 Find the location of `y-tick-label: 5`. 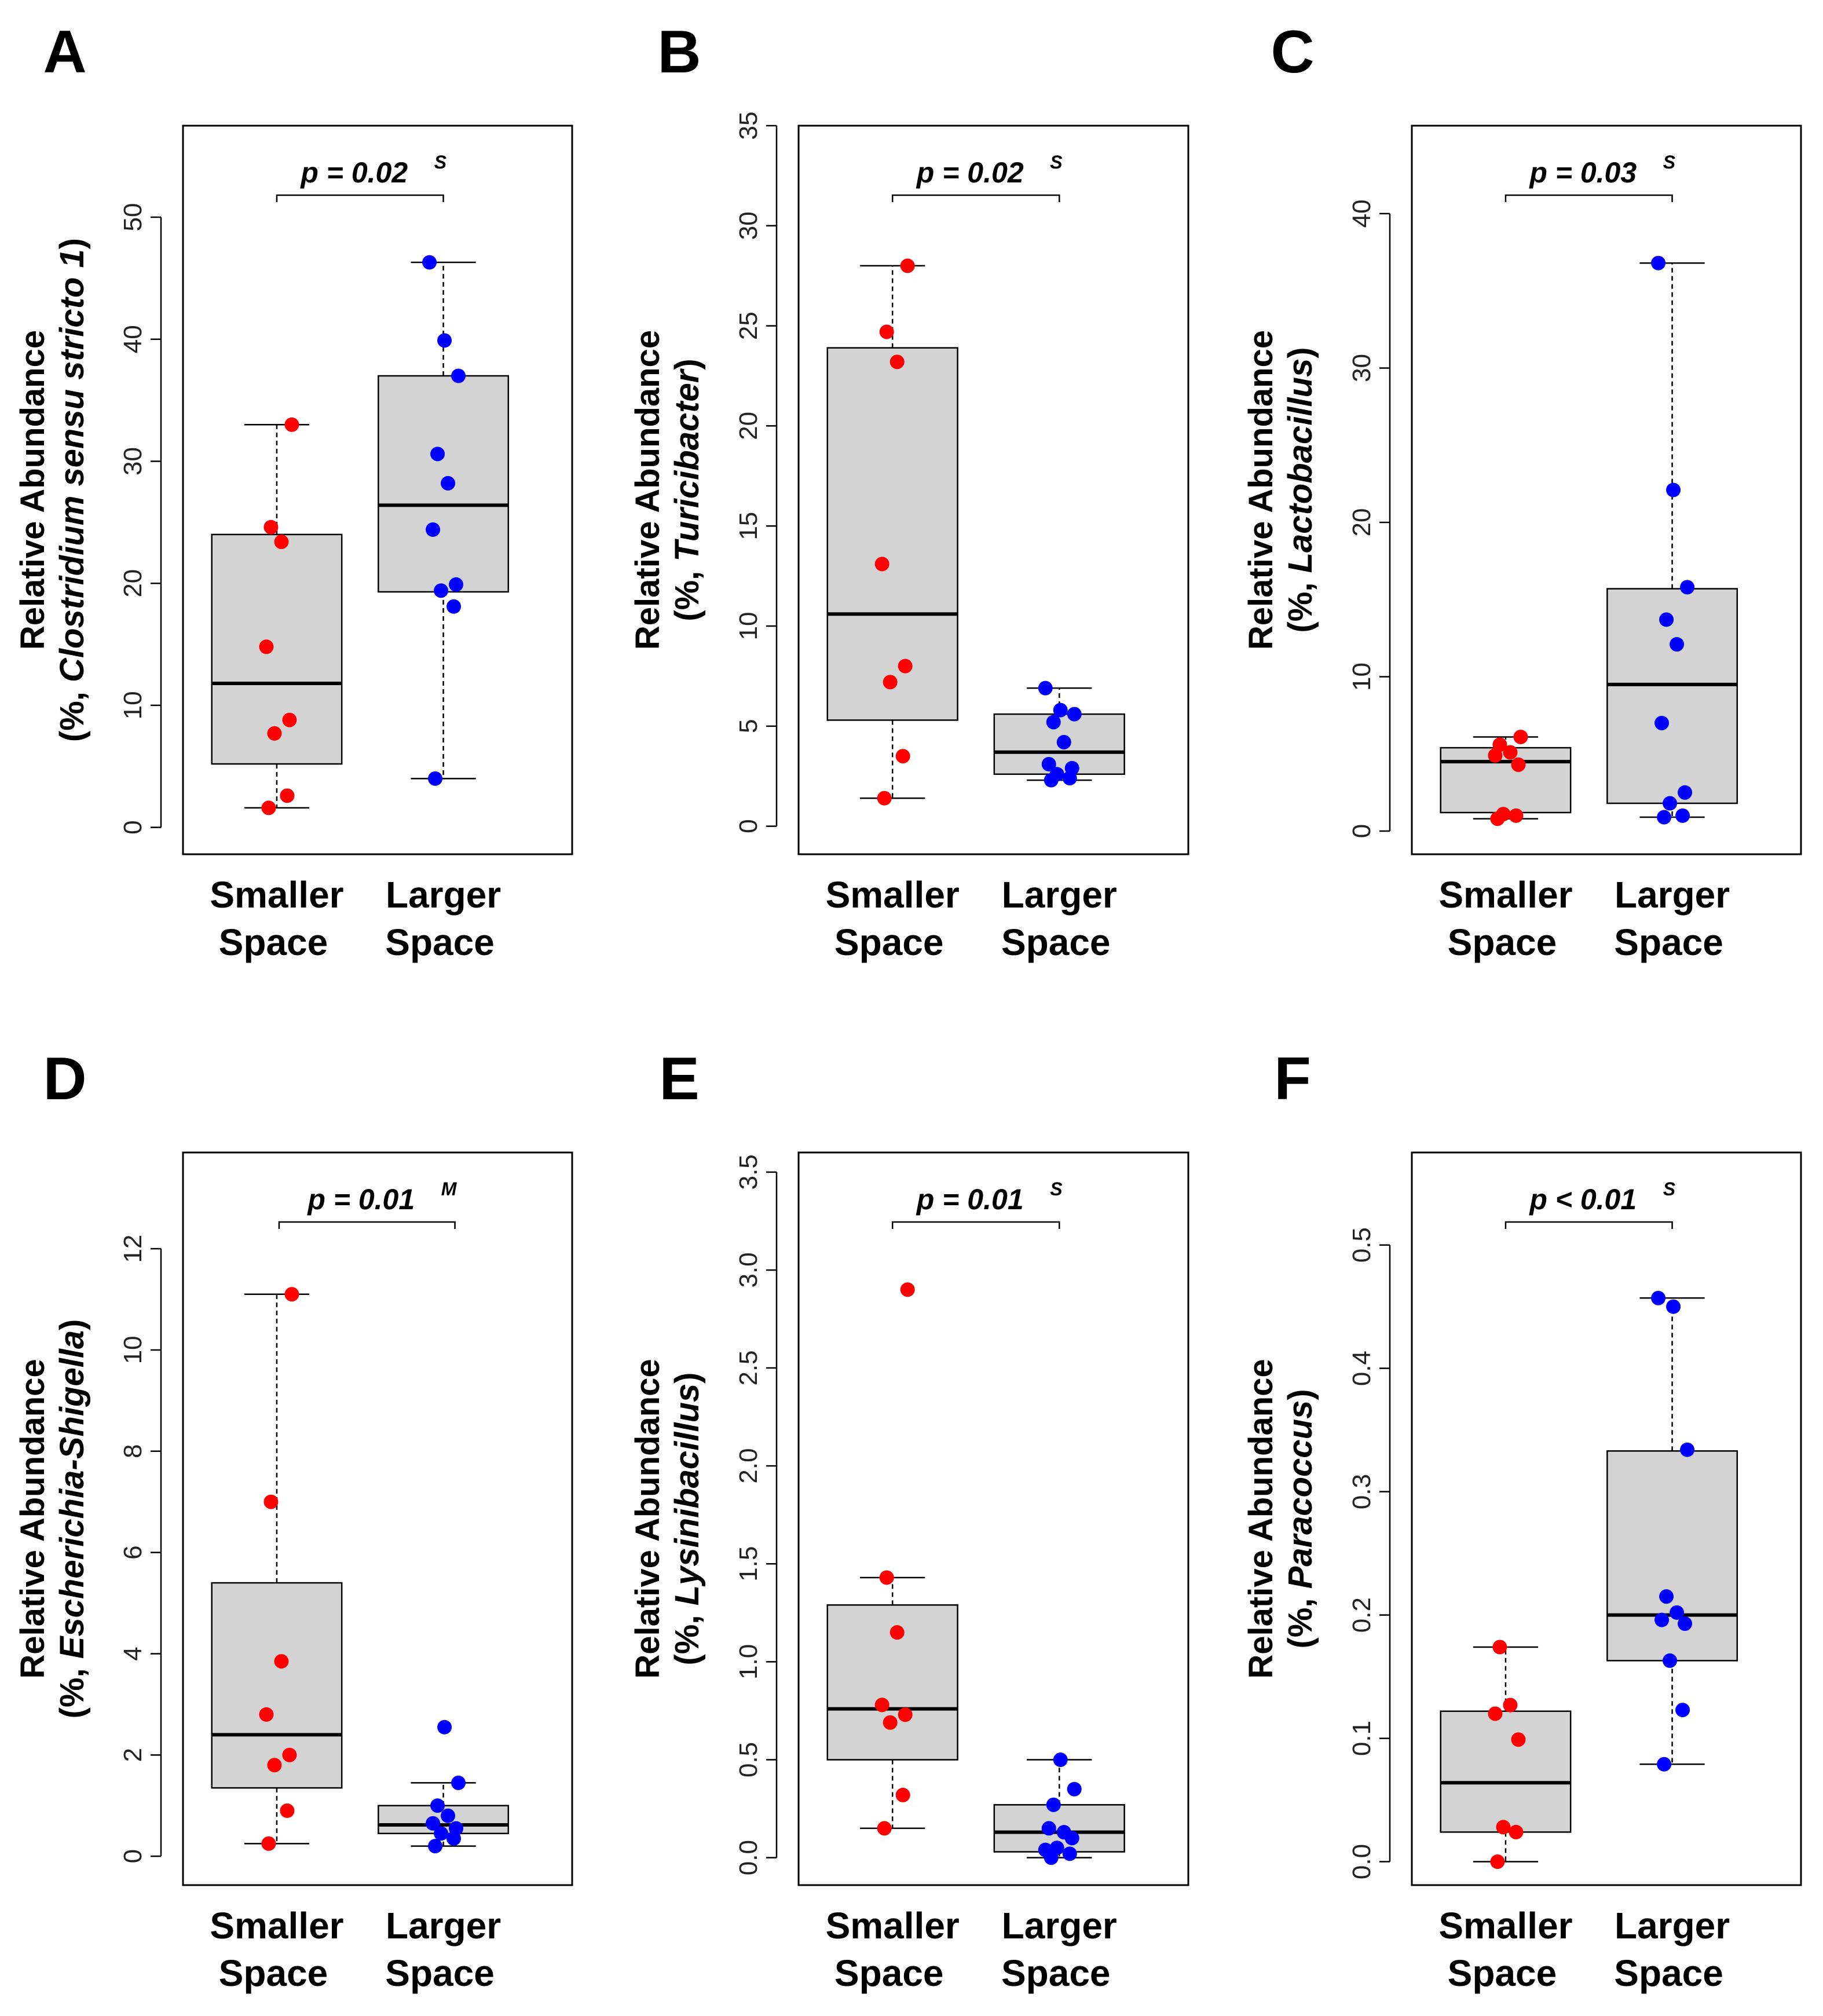

y-tick-label: 5 is located at coordinates (748, 726).